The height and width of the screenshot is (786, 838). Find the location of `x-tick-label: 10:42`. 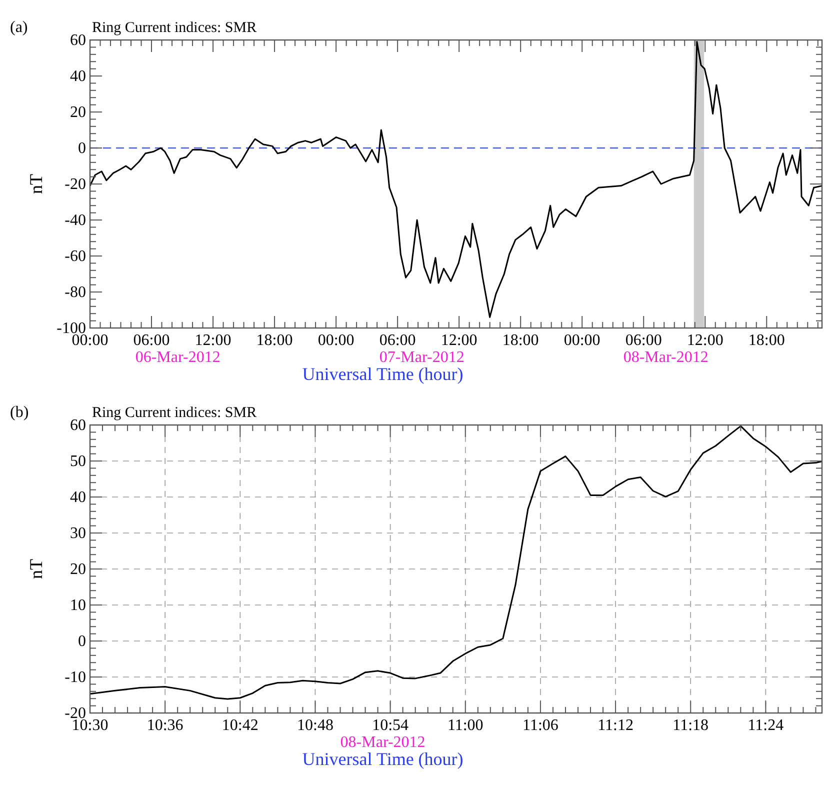

x-tick-label: 10:42 is located at coordinates (240, 725).